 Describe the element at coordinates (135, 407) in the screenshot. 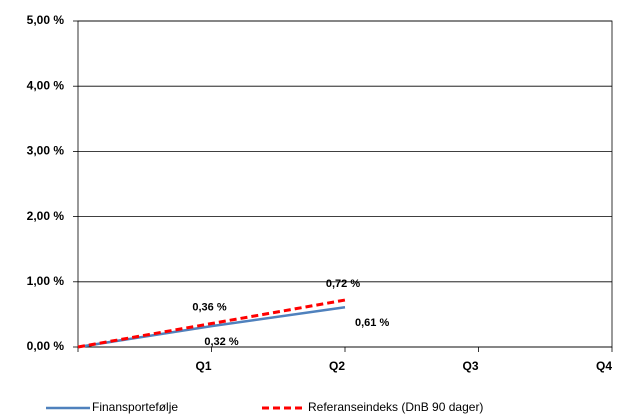

I see `legend-label: Finansportefølje` at that location.